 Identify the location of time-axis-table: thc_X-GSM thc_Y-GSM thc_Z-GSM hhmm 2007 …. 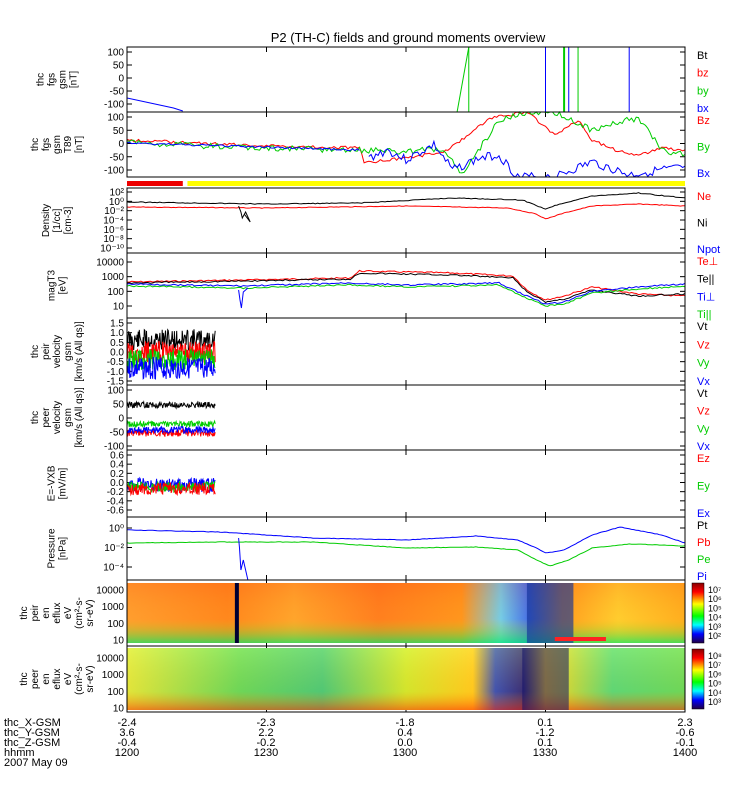
(350, 743).